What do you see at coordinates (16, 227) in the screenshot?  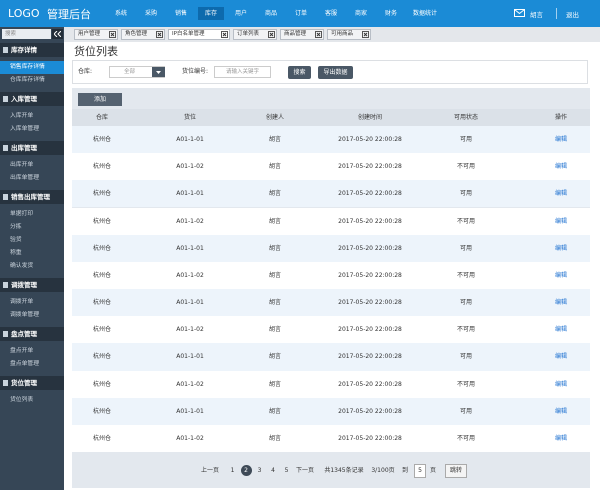 I see `menu-item: 分拣` at bounding box center [16, 227].